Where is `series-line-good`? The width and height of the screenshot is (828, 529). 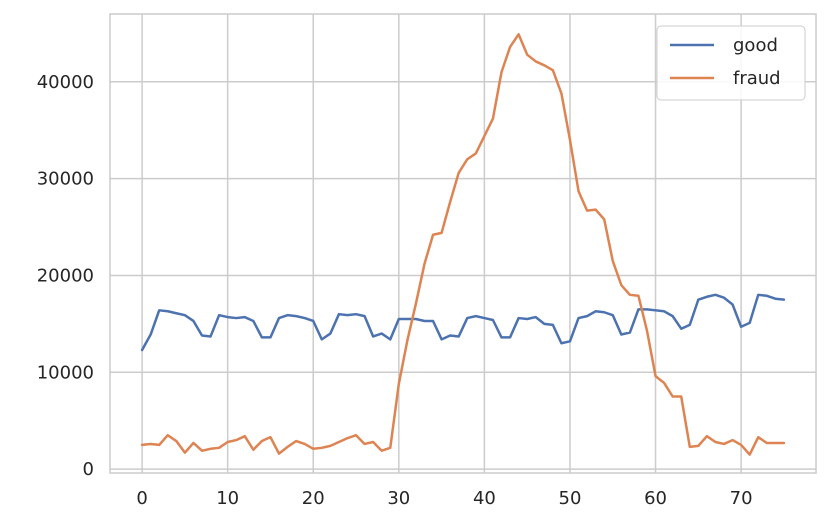 series-line-good is located at coordinates (463, 322).